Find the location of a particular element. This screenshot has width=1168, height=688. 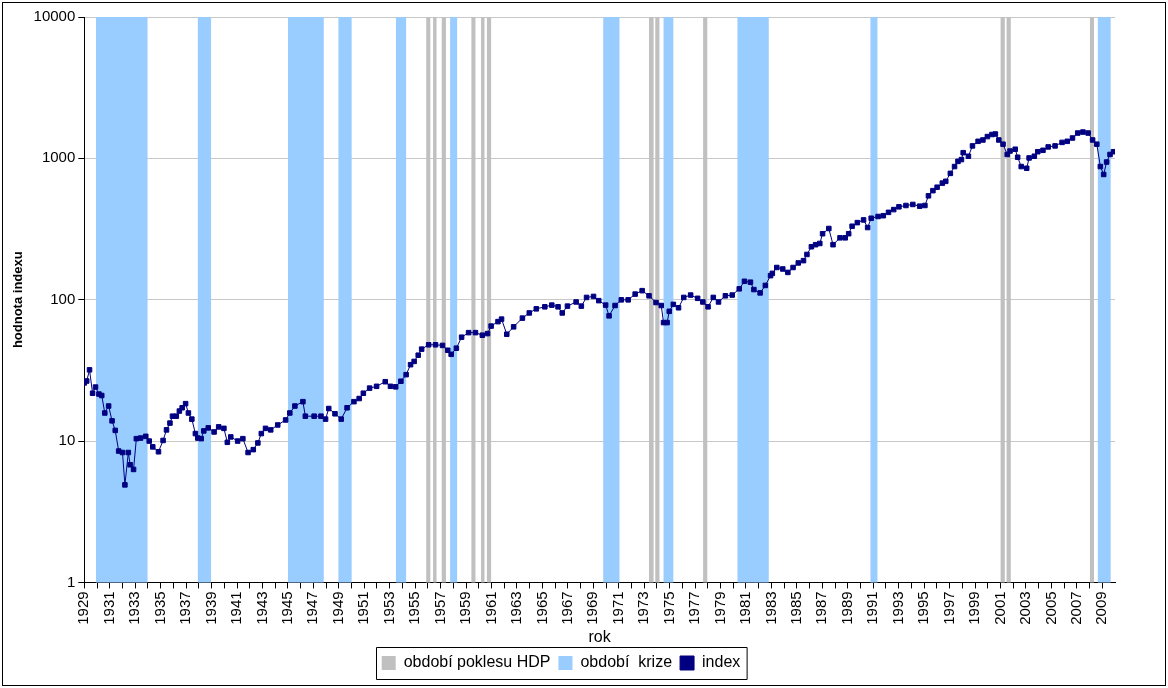

x-tick-label: 1987 is located at coordinates (821, 608).